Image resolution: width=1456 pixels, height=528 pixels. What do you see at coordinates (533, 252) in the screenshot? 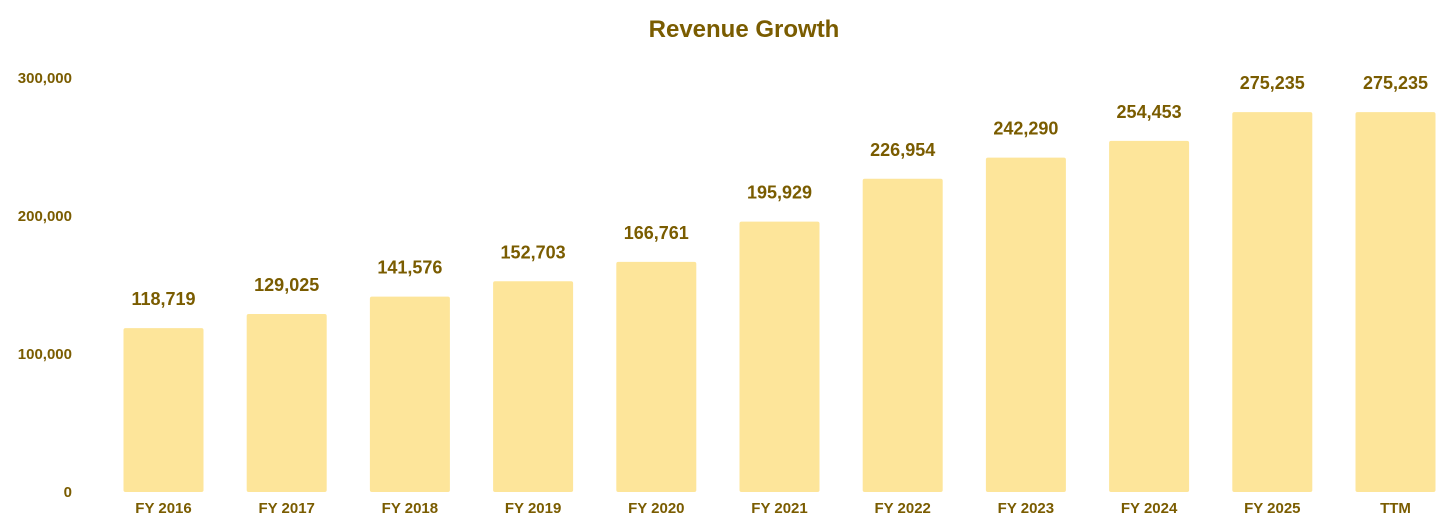
I see `bar-value-label: 152,703` at bounding box center [533, 252].